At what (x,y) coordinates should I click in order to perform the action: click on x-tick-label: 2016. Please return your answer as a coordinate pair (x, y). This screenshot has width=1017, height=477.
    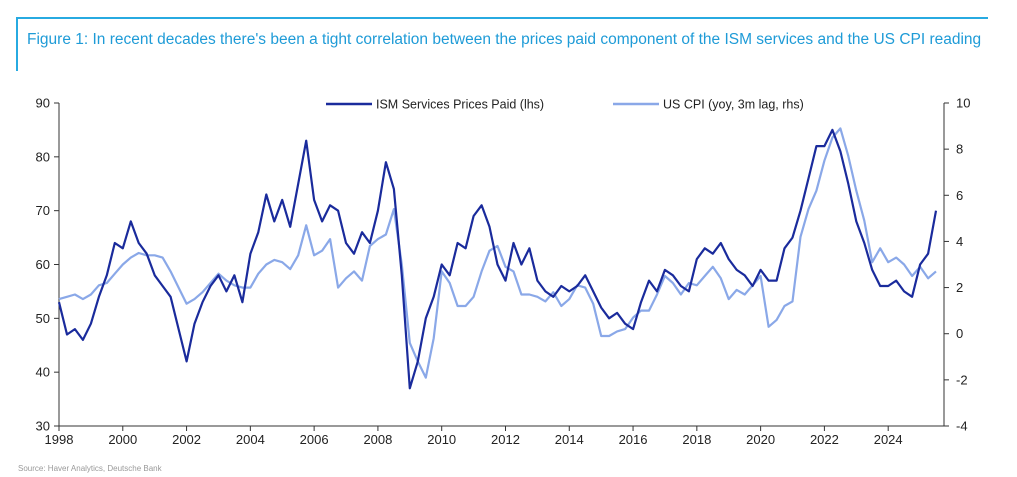
    Looking at the image, I should click on (633, 439).